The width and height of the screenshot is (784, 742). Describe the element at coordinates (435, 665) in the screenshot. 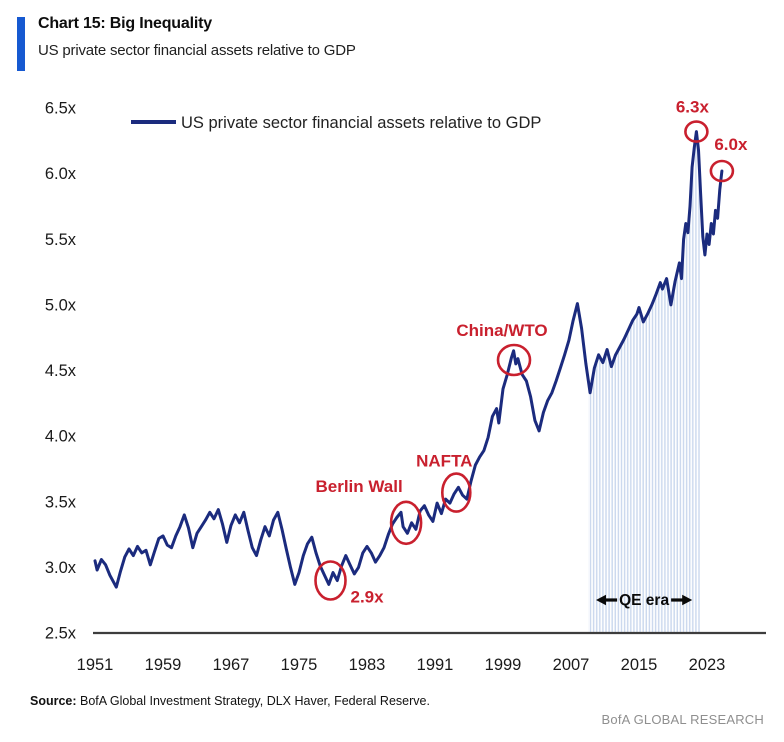

I see `x-tick-label: 1991` at that location.